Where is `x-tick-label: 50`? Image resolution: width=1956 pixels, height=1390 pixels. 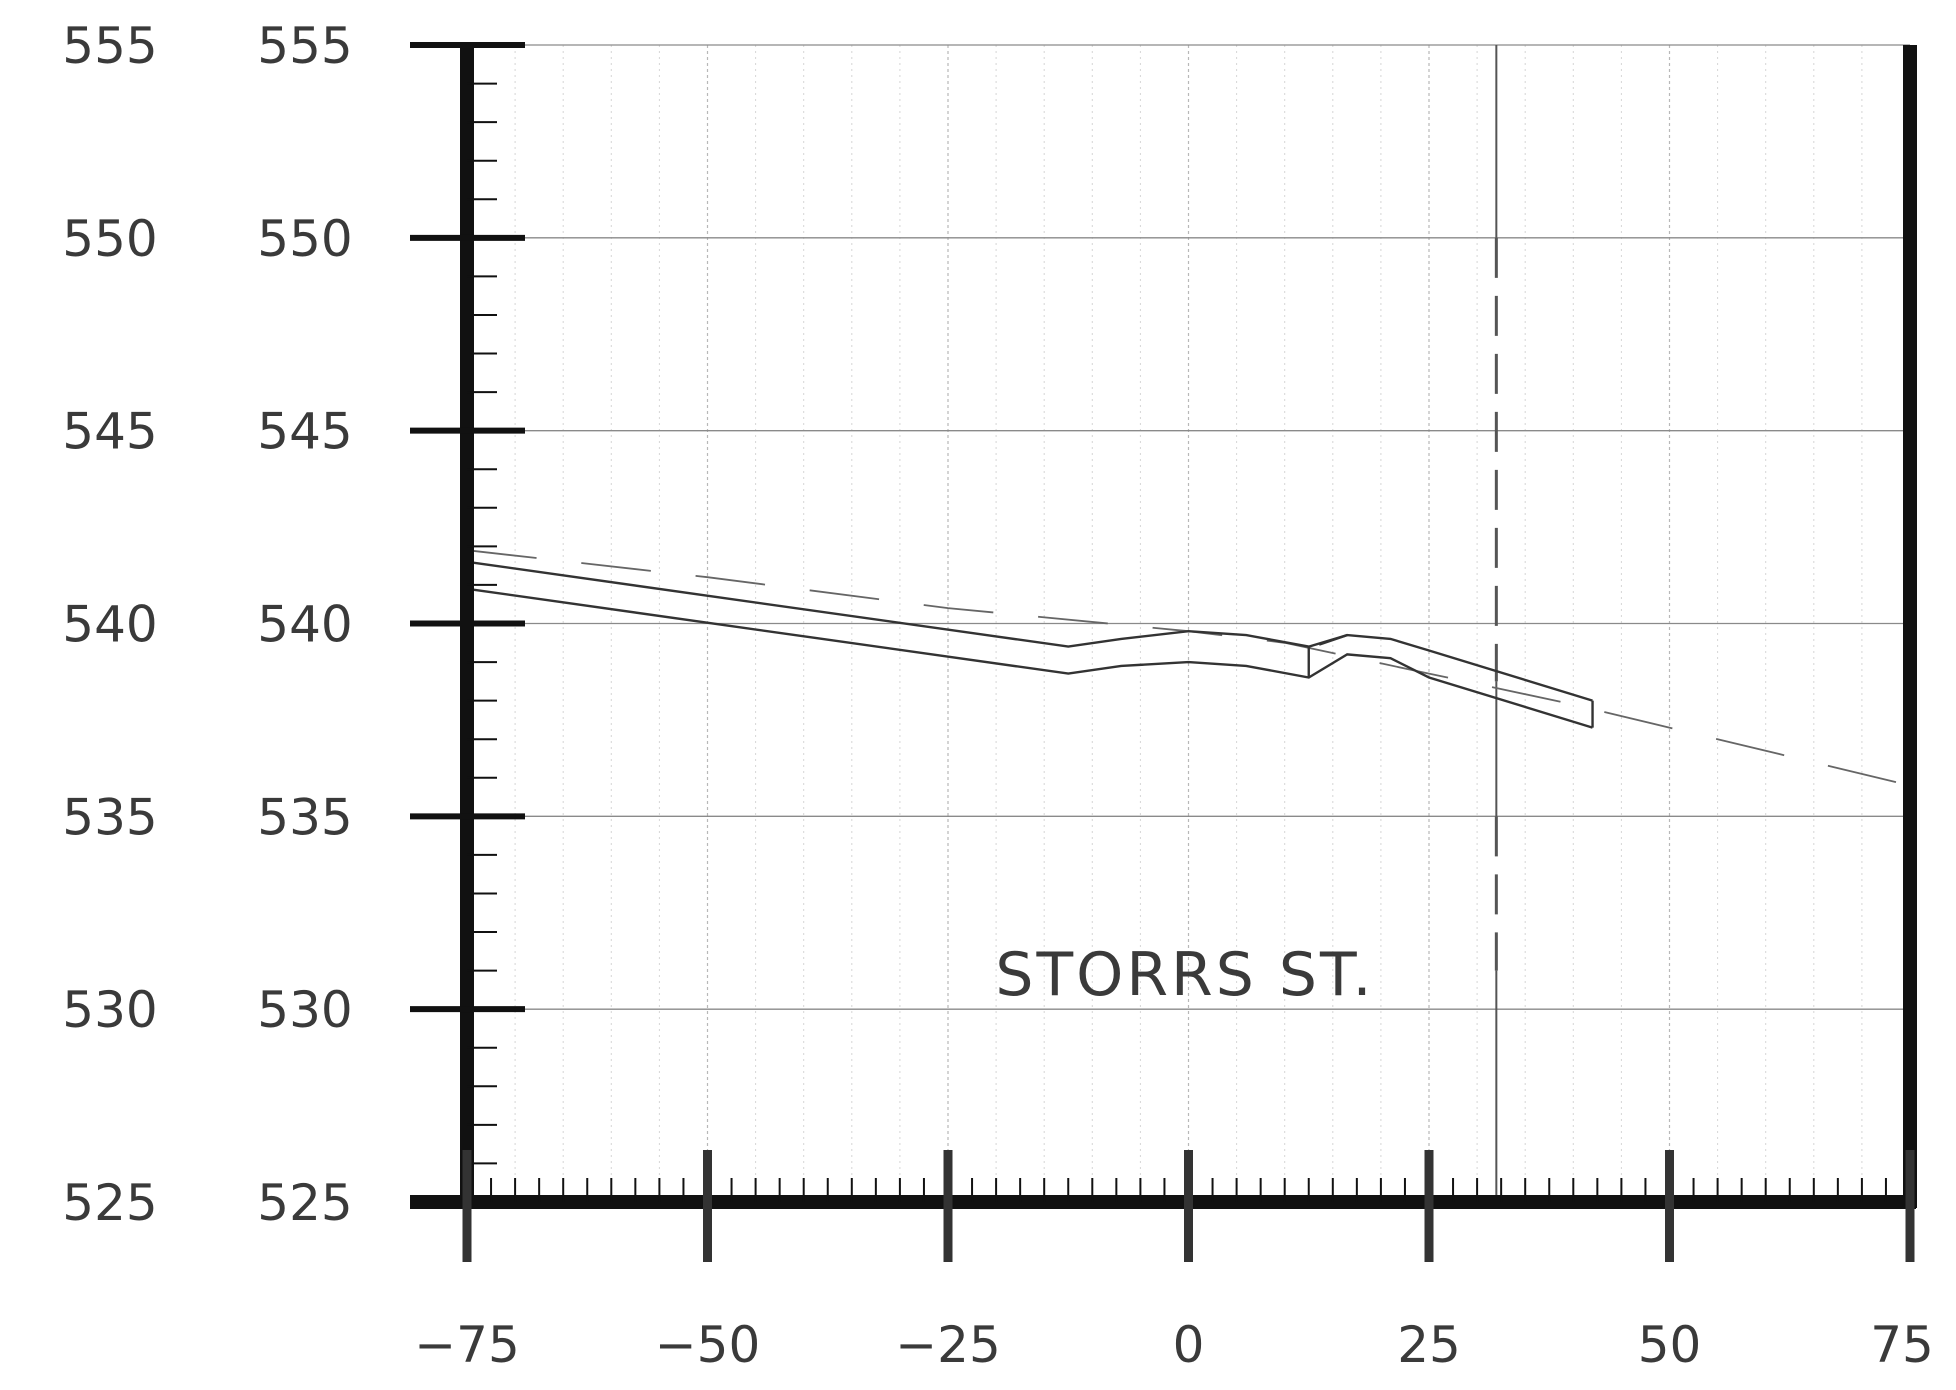
x-tick-label: 50 is located at coordinates (1670, 1345).